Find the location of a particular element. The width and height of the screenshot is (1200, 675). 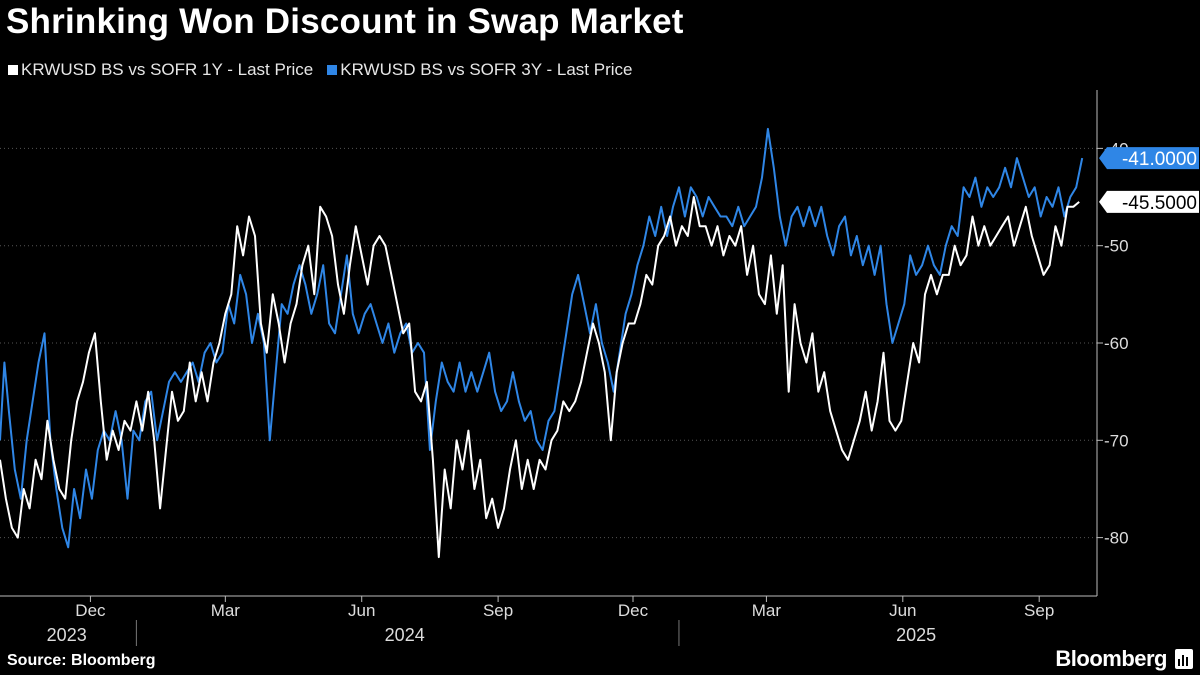

source-note: Source: Bloomberg is located at coordinates (81, 660).